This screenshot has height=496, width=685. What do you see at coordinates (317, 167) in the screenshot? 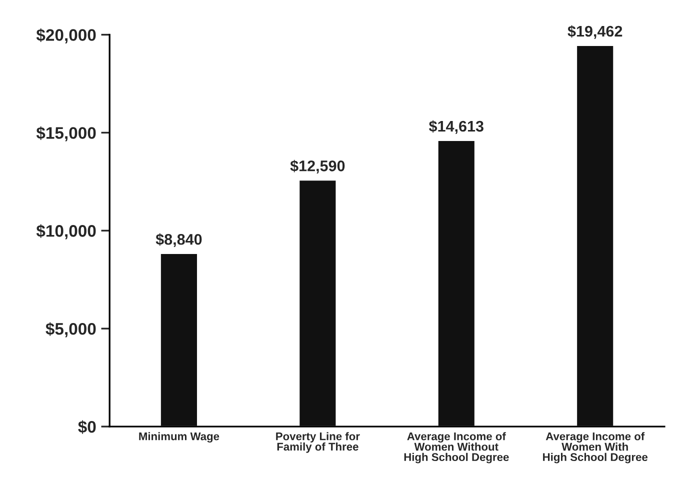
I see `data-label: $12,590` at bounding box center [317, 167].